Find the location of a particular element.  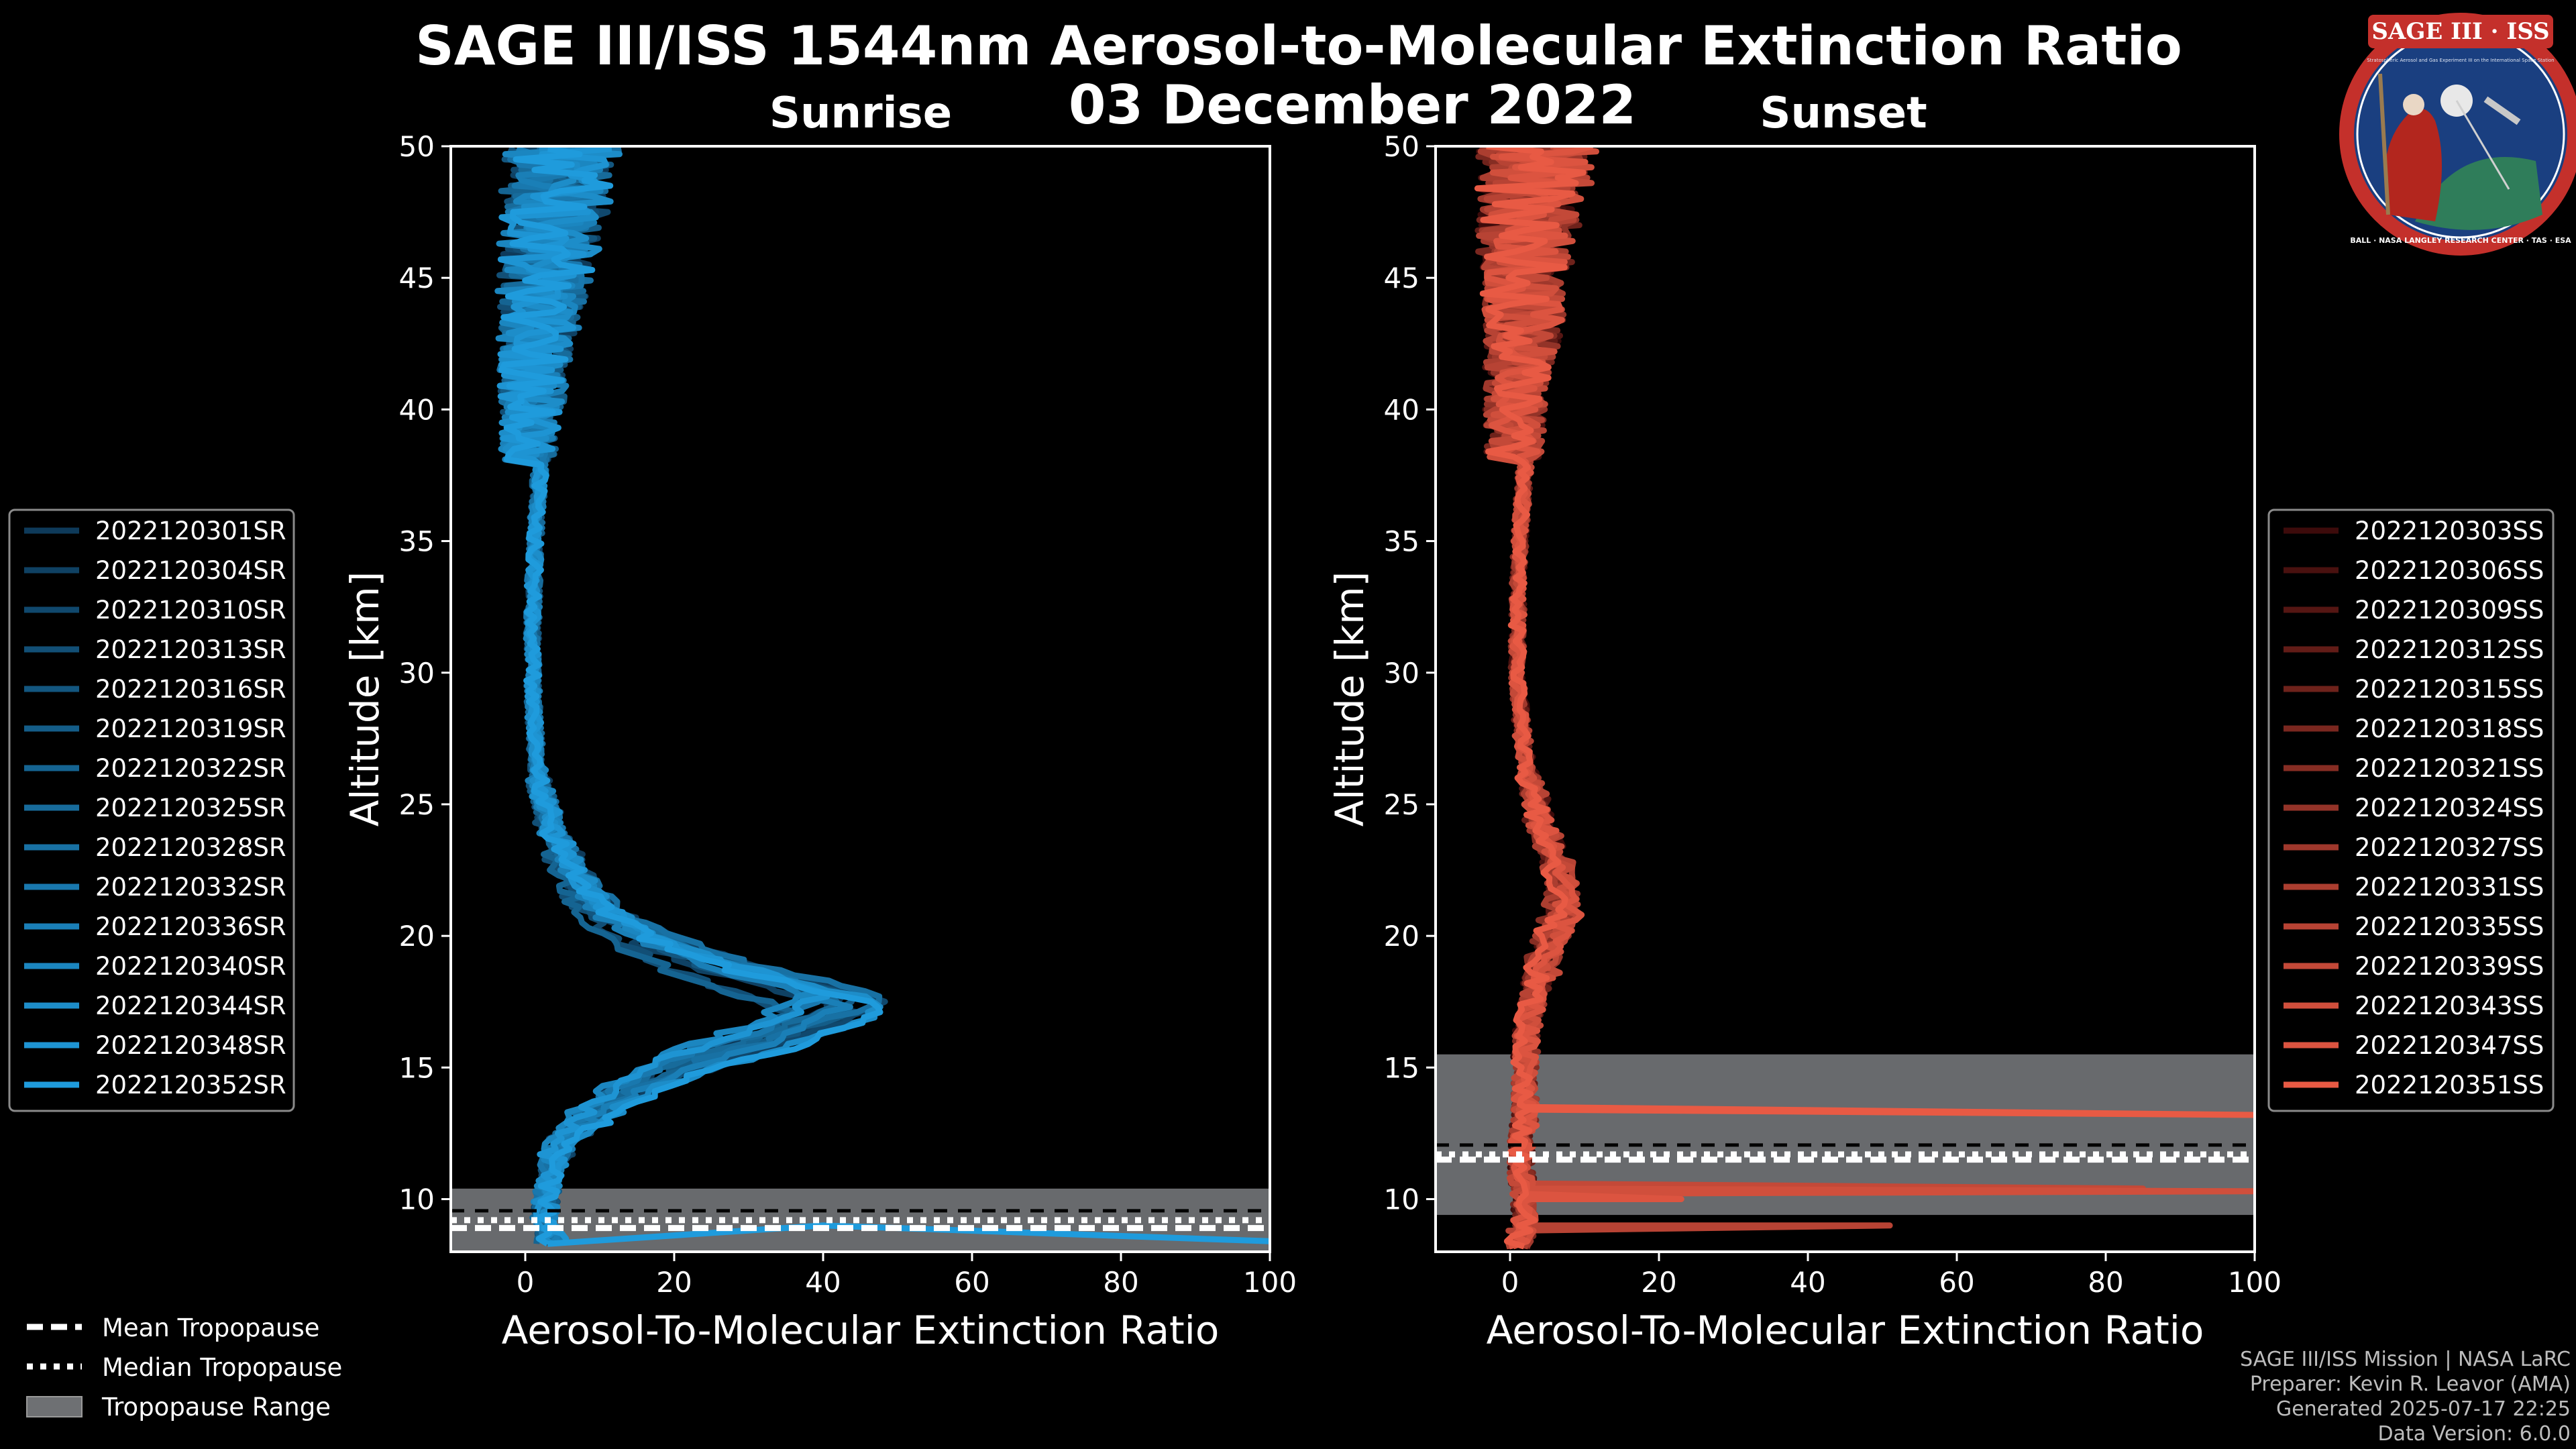

sunset-legend-label: 2022120324SS is located at coordinates (2449, 808).